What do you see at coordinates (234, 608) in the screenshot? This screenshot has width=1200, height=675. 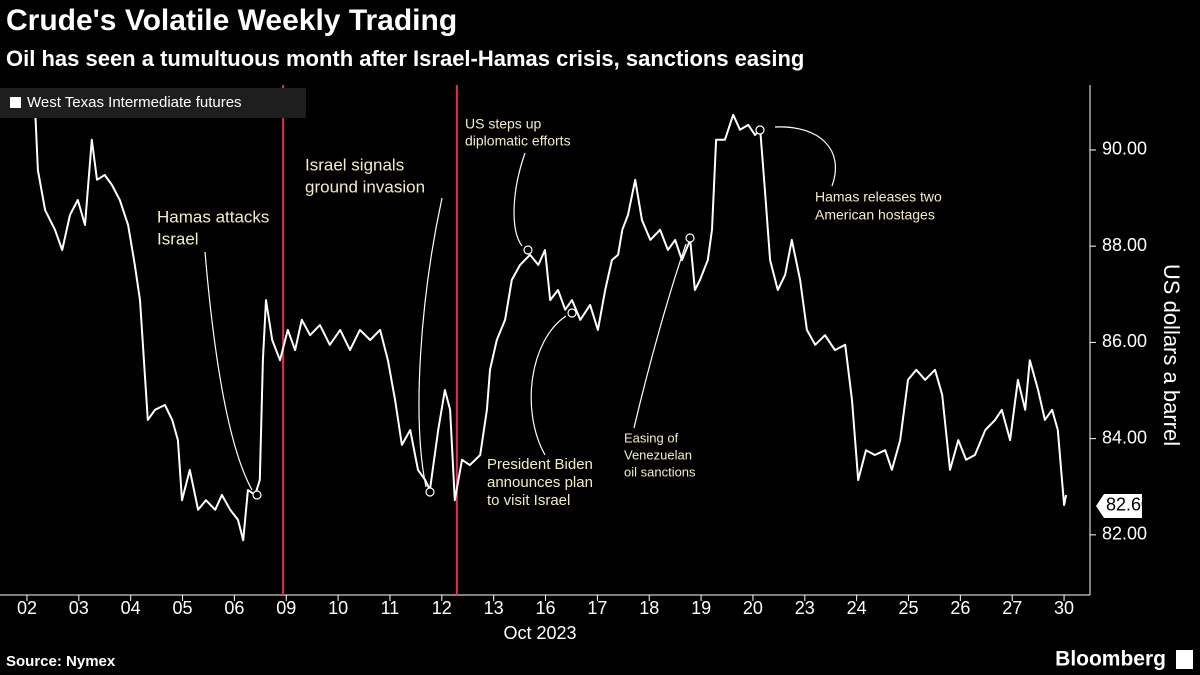 I see `x-tick-label: 06` at bounding box center [234, 608].